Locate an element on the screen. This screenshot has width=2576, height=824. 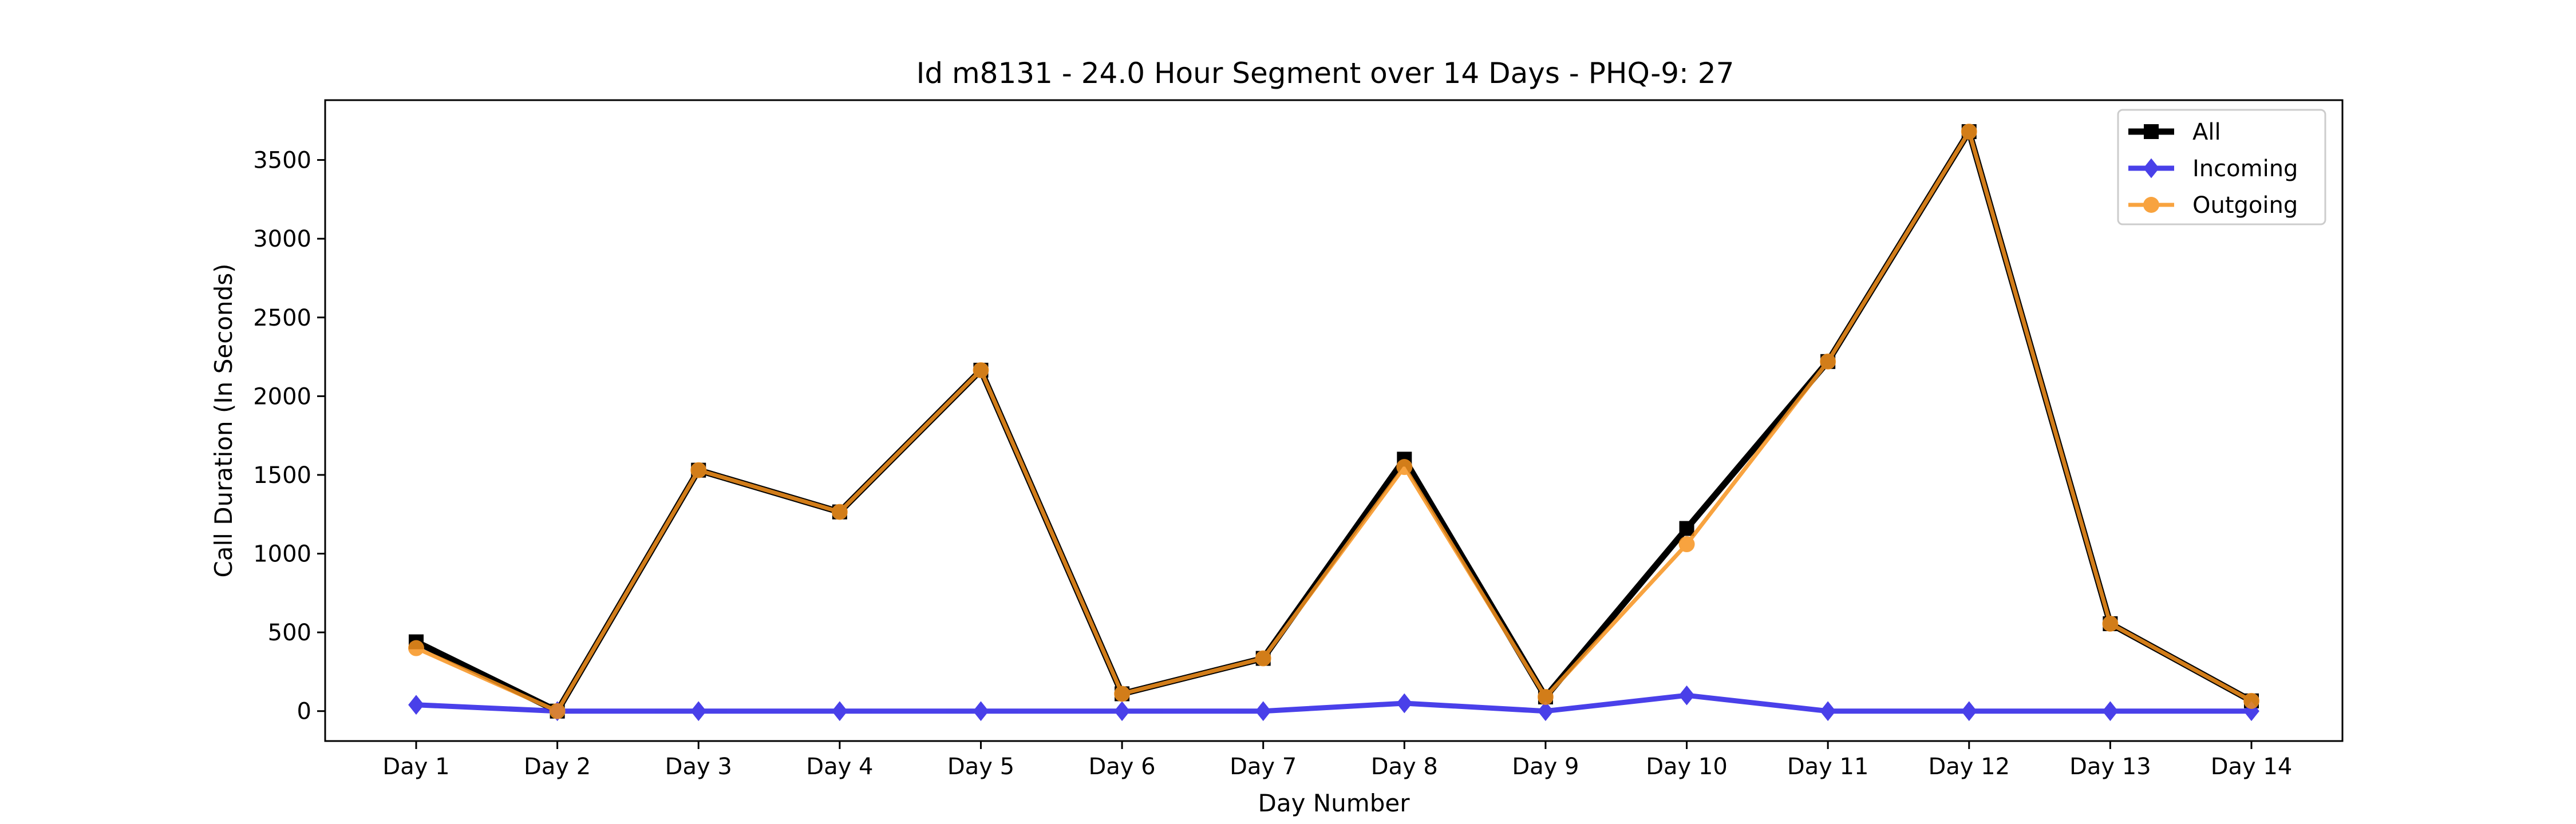
x-tick-label: Day 4 is located at coordinates (839, 767).